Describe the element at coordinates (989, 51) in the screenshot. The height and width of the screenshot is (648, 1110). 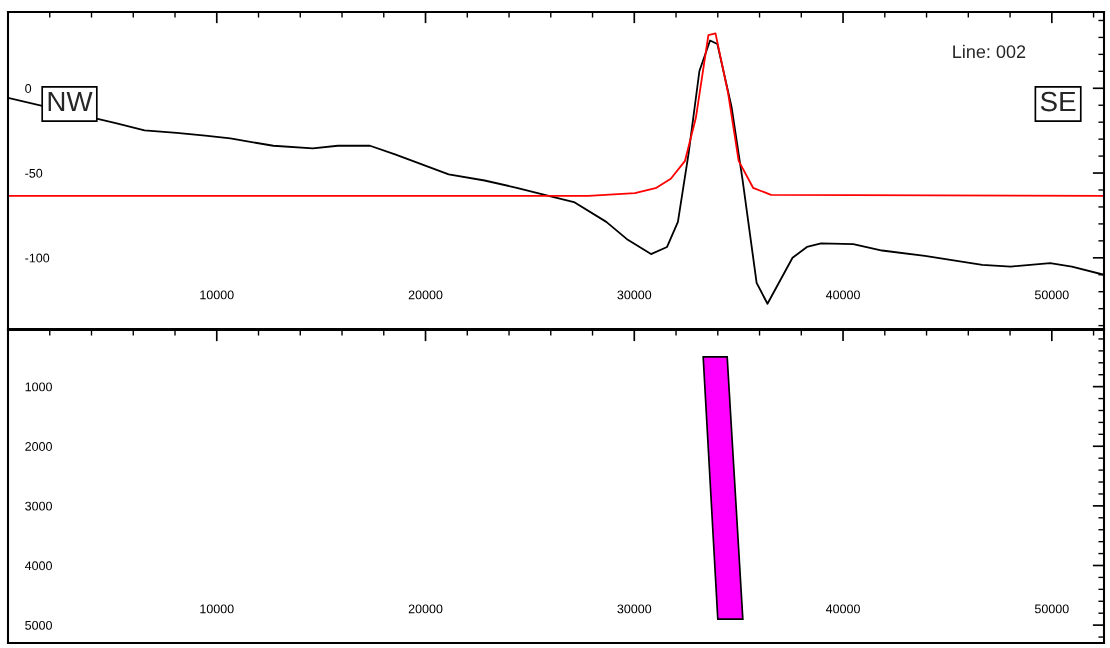
I see `annotation: Line: 002` at that location.